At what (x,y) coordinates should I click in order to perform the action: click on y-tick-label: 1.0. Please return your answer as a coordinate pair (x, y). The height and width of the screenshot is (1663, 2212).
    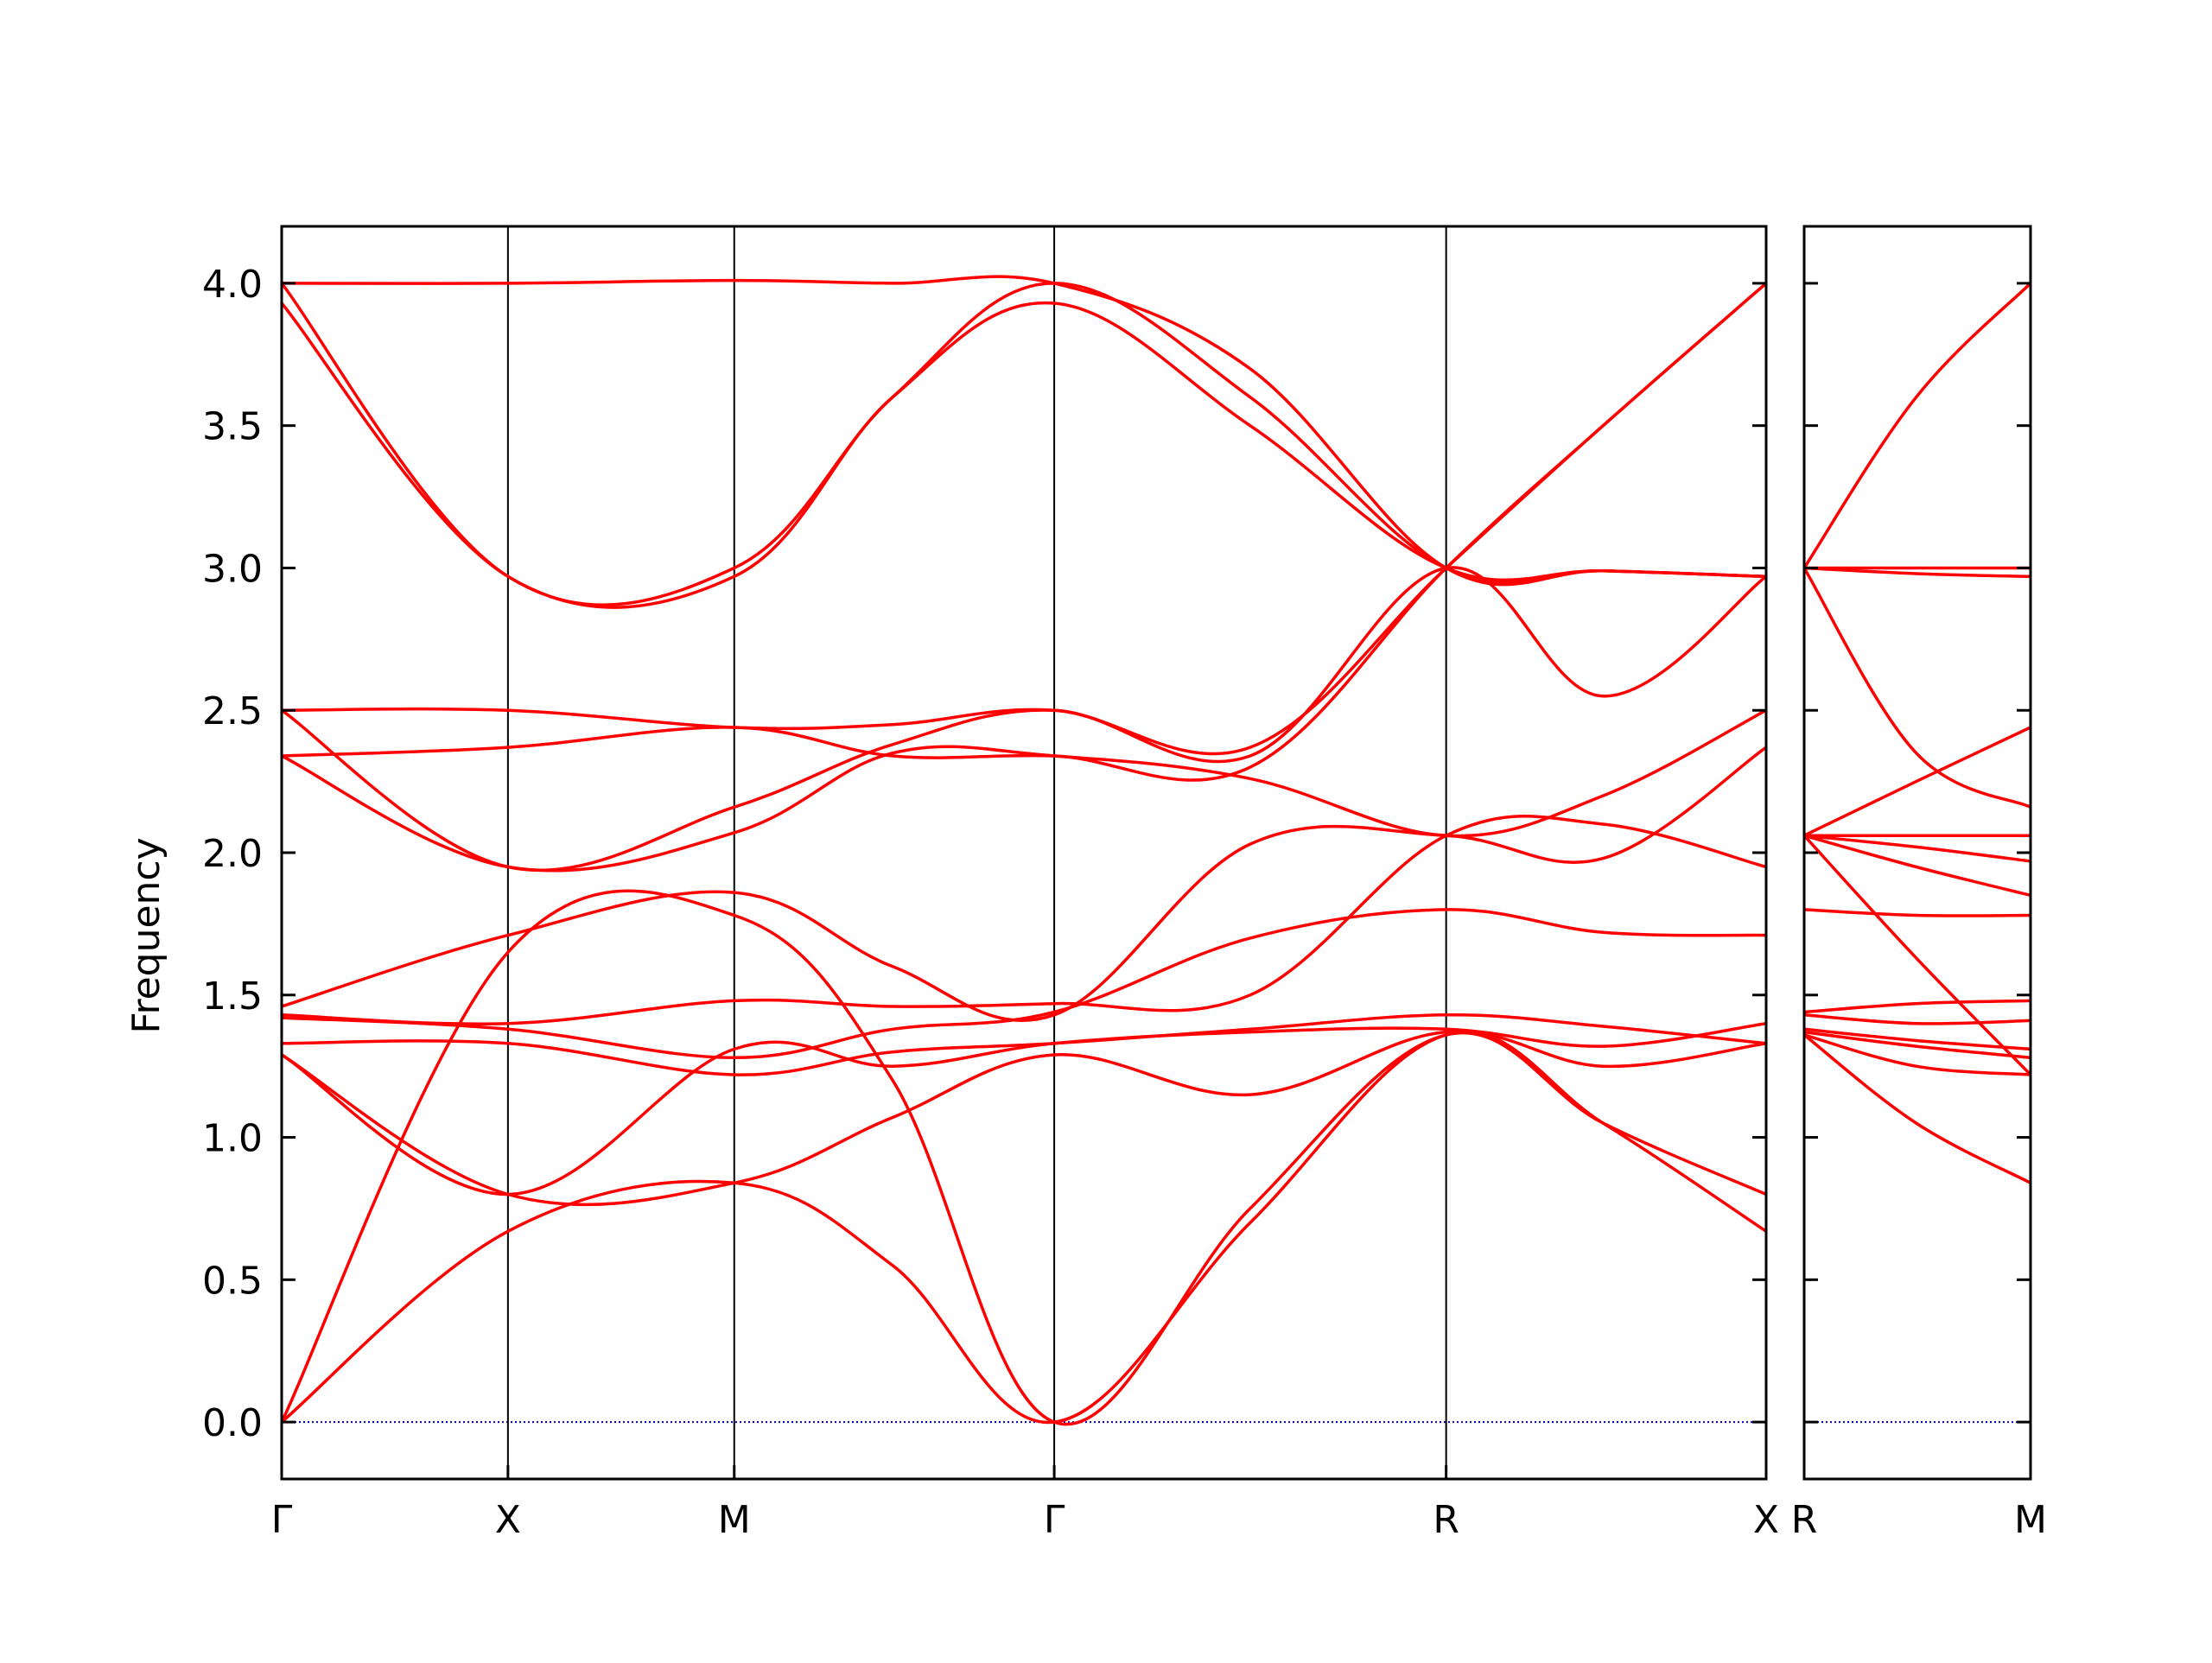
    Looking at the image, I should click on (232, 1139).